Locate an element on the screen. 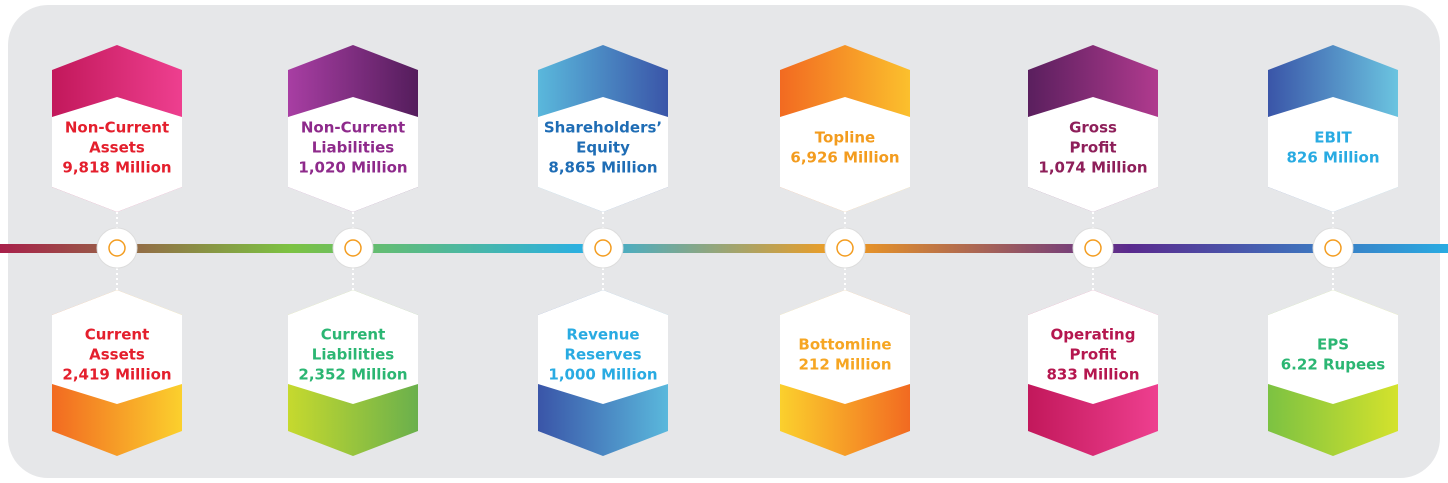 The height and width of the screenshot is (483, 1448). card-value: 826 Million is located at coordinates (1332, 158).